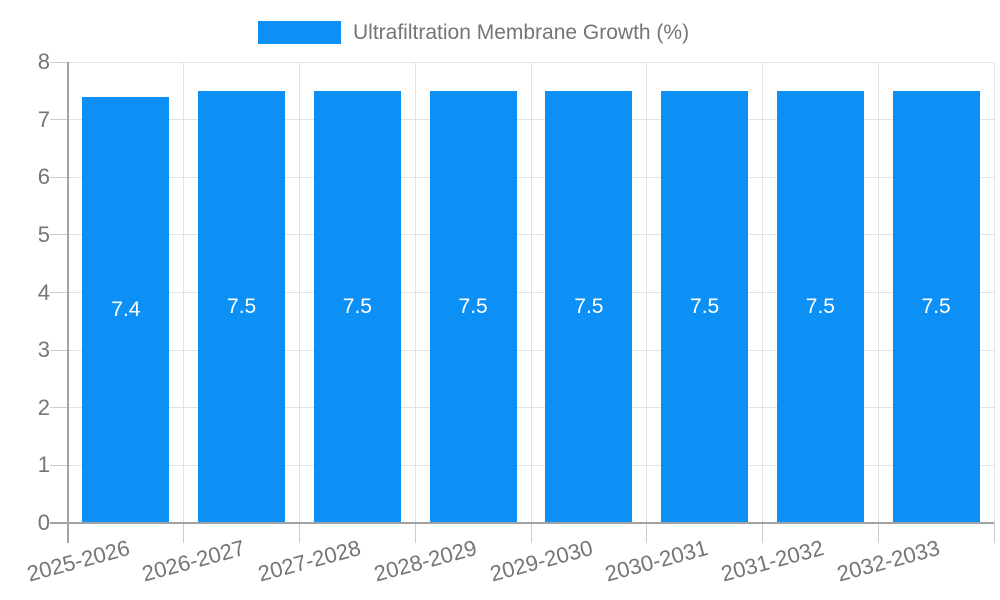 Image resolution: width=1000 pixels, height=600 pixels. Describe the element at coordinates (43, 465) in the screenshot. I see `y-tick-label: 1` at that location.